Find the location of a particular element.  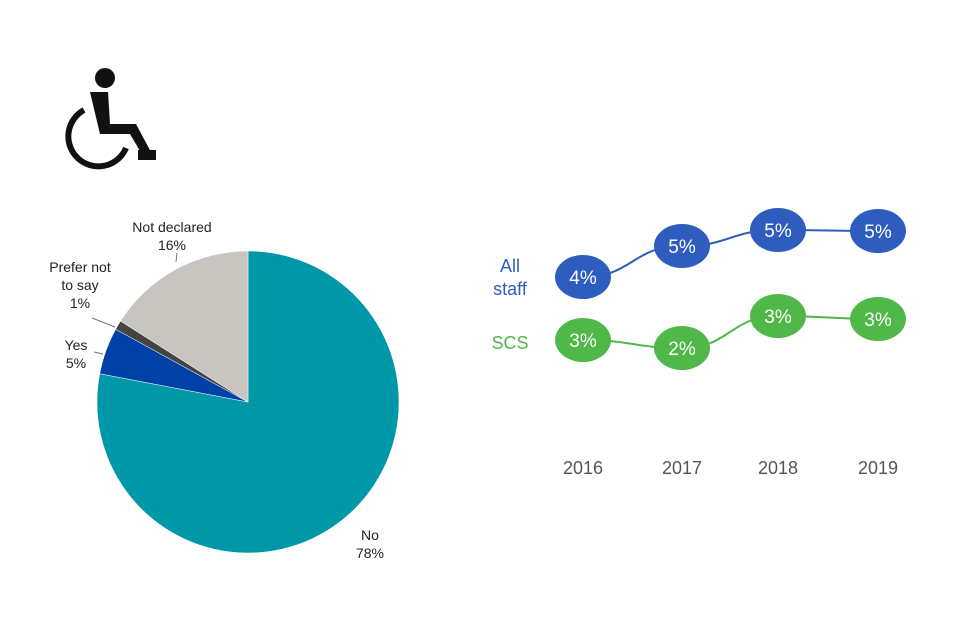

series-name-1: SCS is located at coordinates (509, 343).